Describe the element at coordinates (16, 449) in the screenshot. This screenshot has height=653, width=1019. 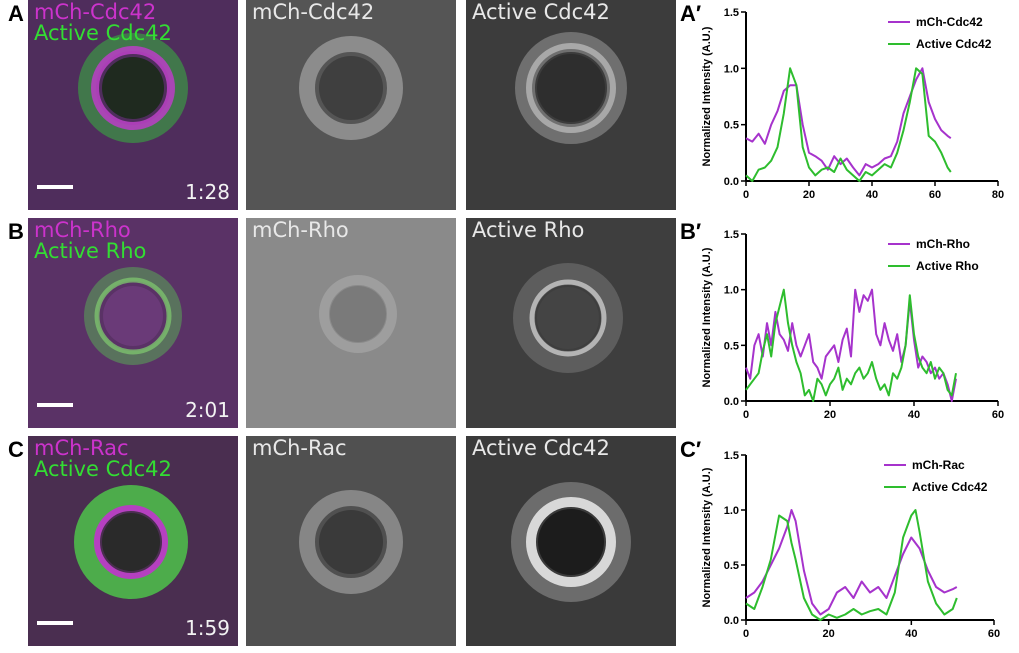
I see `panel-letter-c: C` at that location.